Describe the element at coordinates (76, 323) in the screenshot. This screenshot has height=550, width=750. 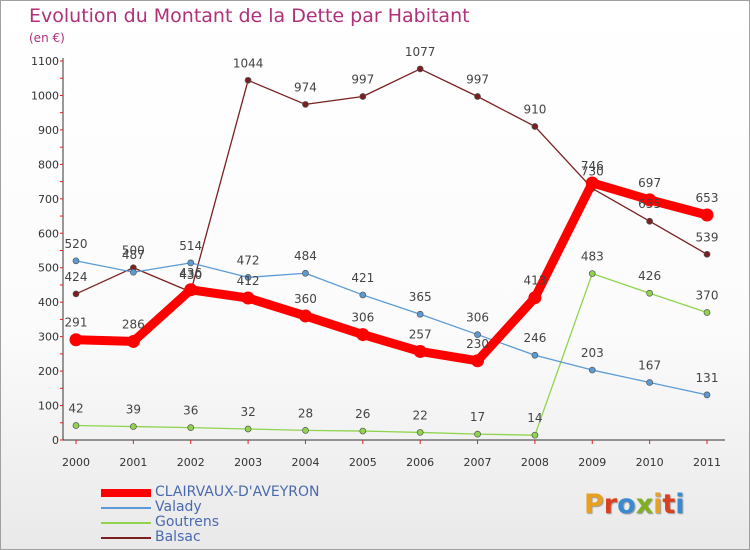
I see `data-label: 291` at that location.